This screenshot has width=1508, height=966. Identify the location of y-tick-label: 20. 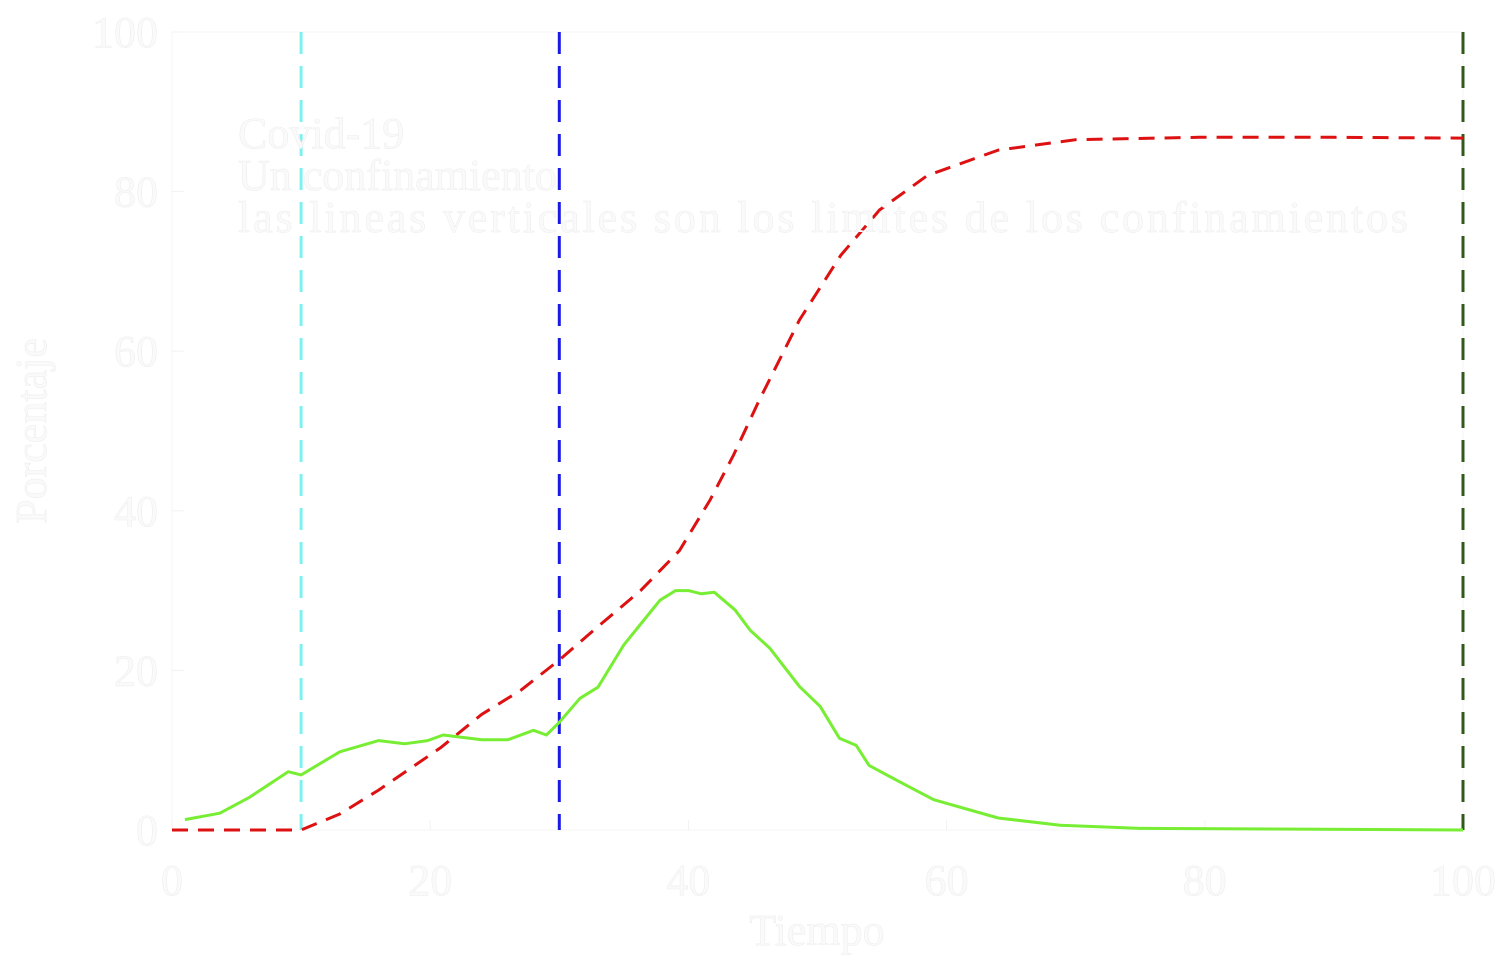
(136, 670).